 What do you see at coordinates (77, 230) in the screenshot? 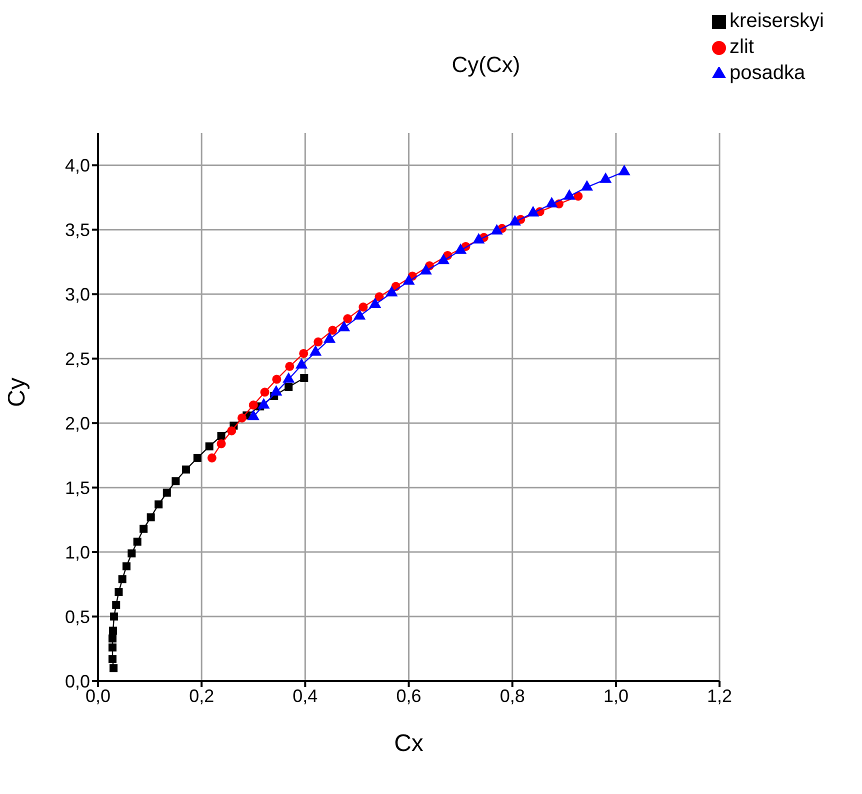
I see `y-tick-label: 3,5` at bounding box center [77, 230].